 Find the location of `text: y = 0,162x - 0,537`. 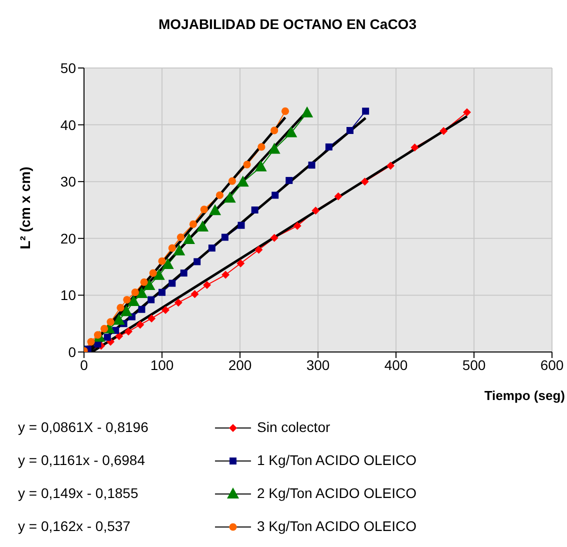

text: y = 0,162x - 0,537 is located at coordinates (74, 526).